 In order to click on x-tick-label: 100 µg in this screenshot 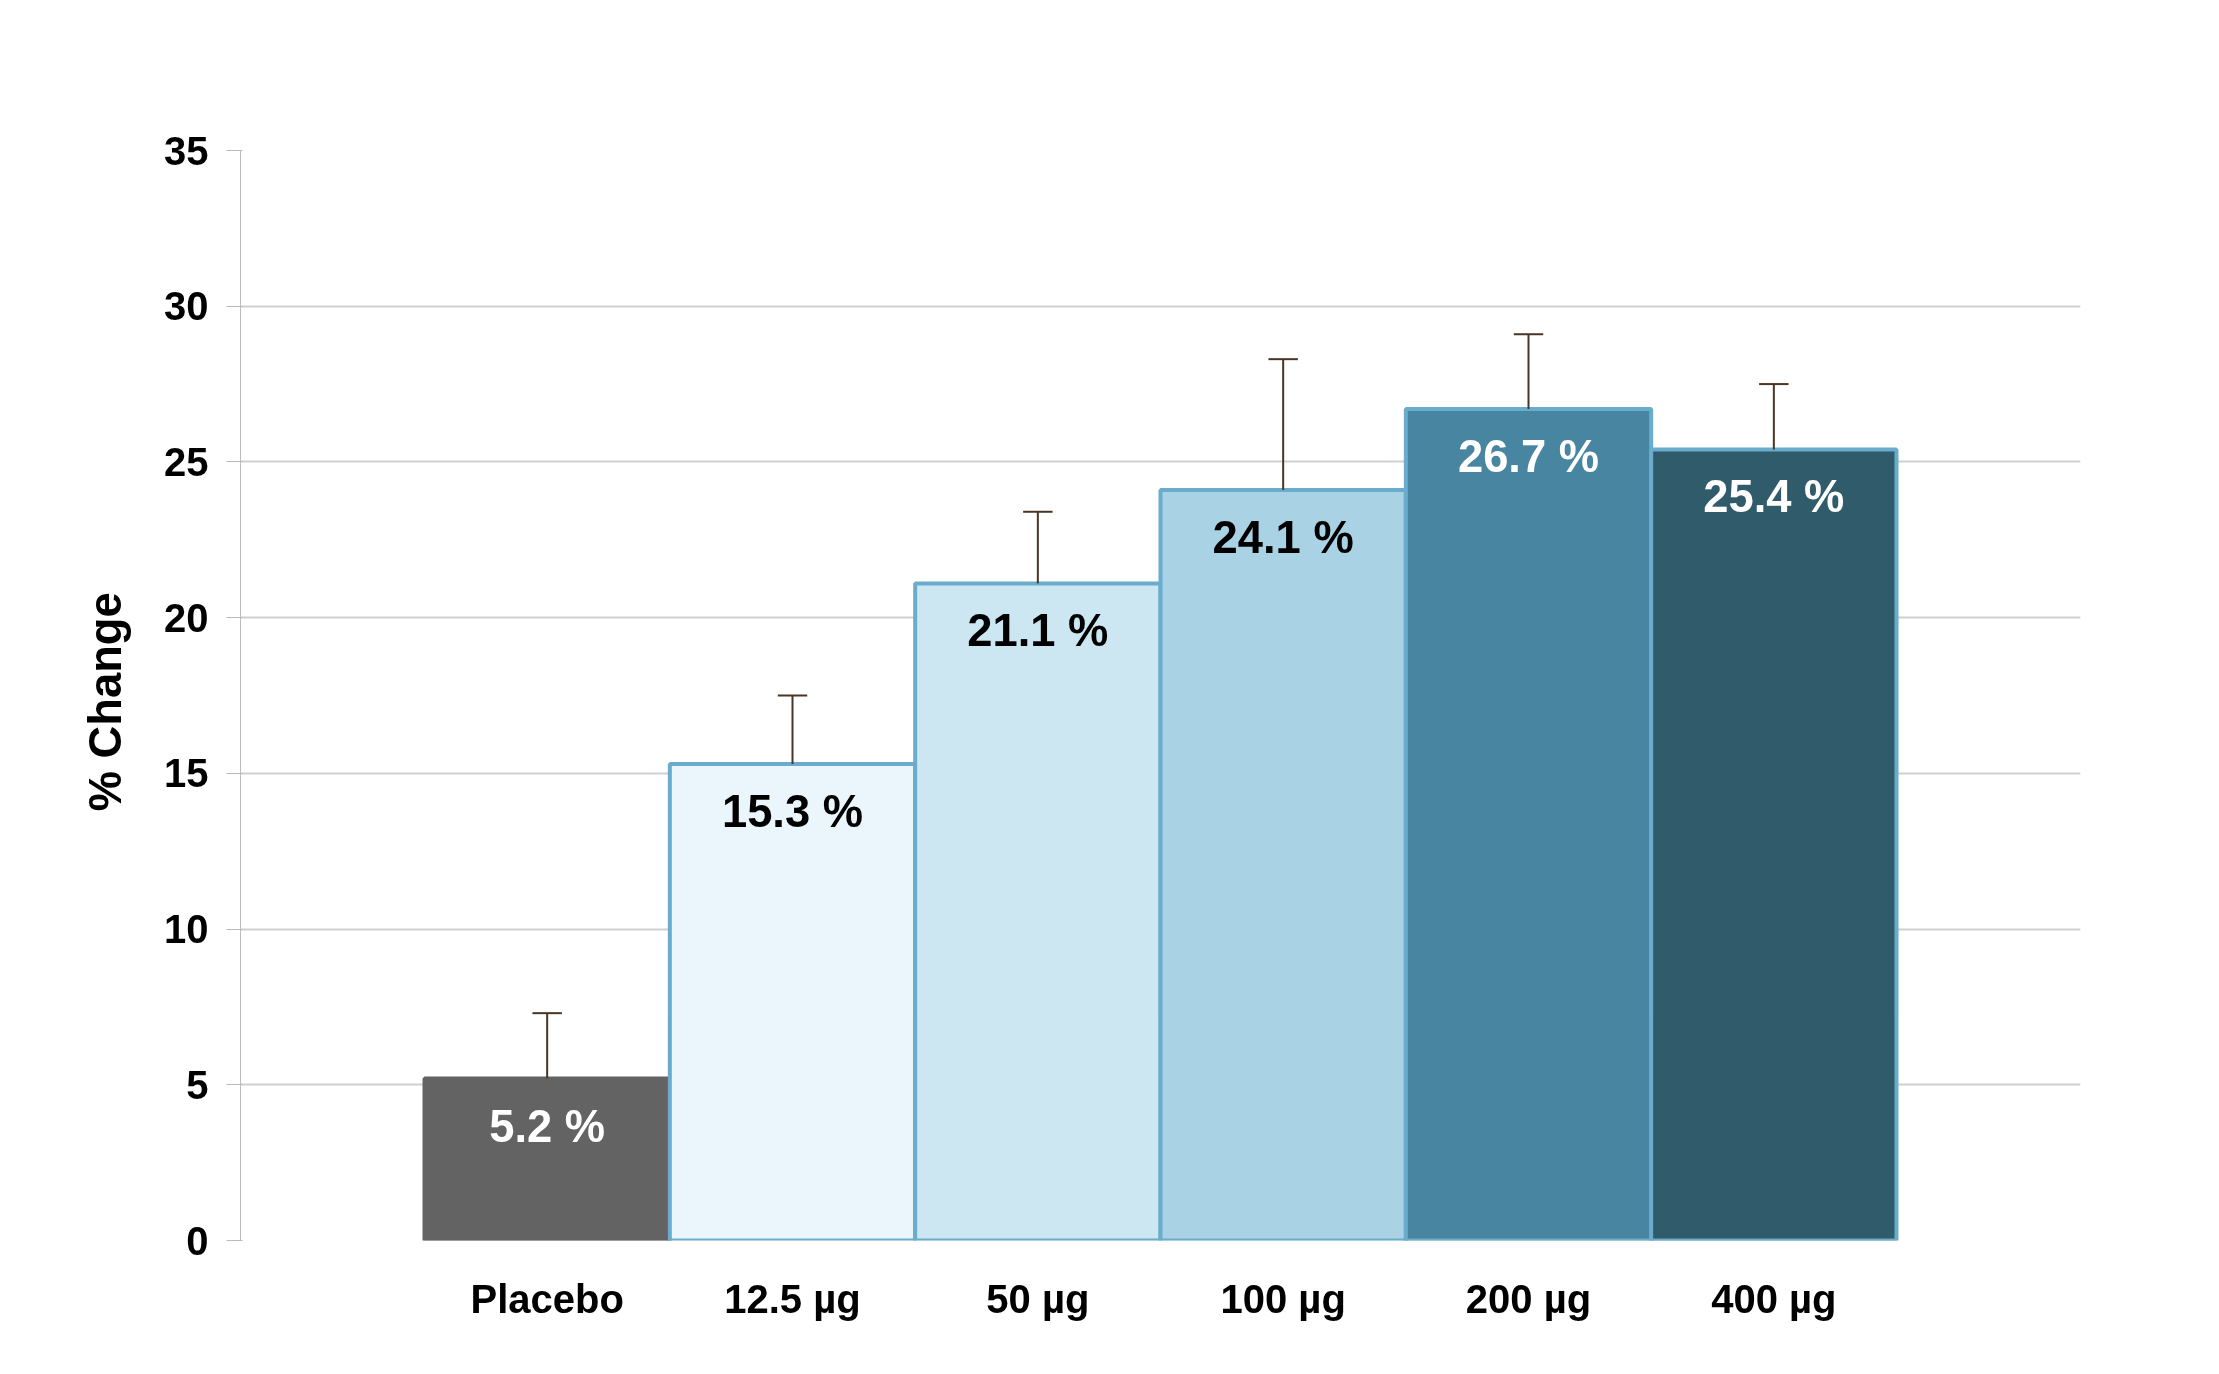, I will do `click(1283, 1298)`.